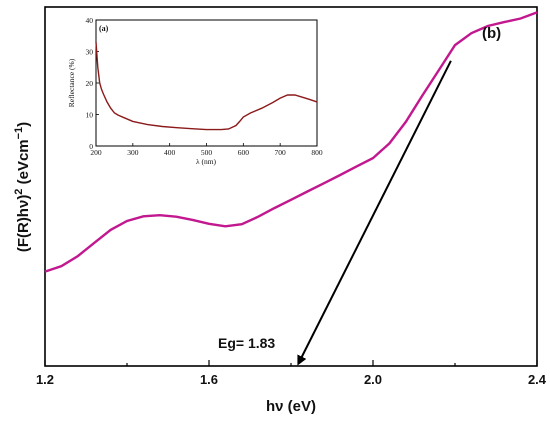 Image resolution: width=550 pixels, height=421 pixels. Describe the element at coordinates (291, 379) in the screenshot. I see `main-x-tick-labels: 1.2 1.6 2.0 2.4` at that location.